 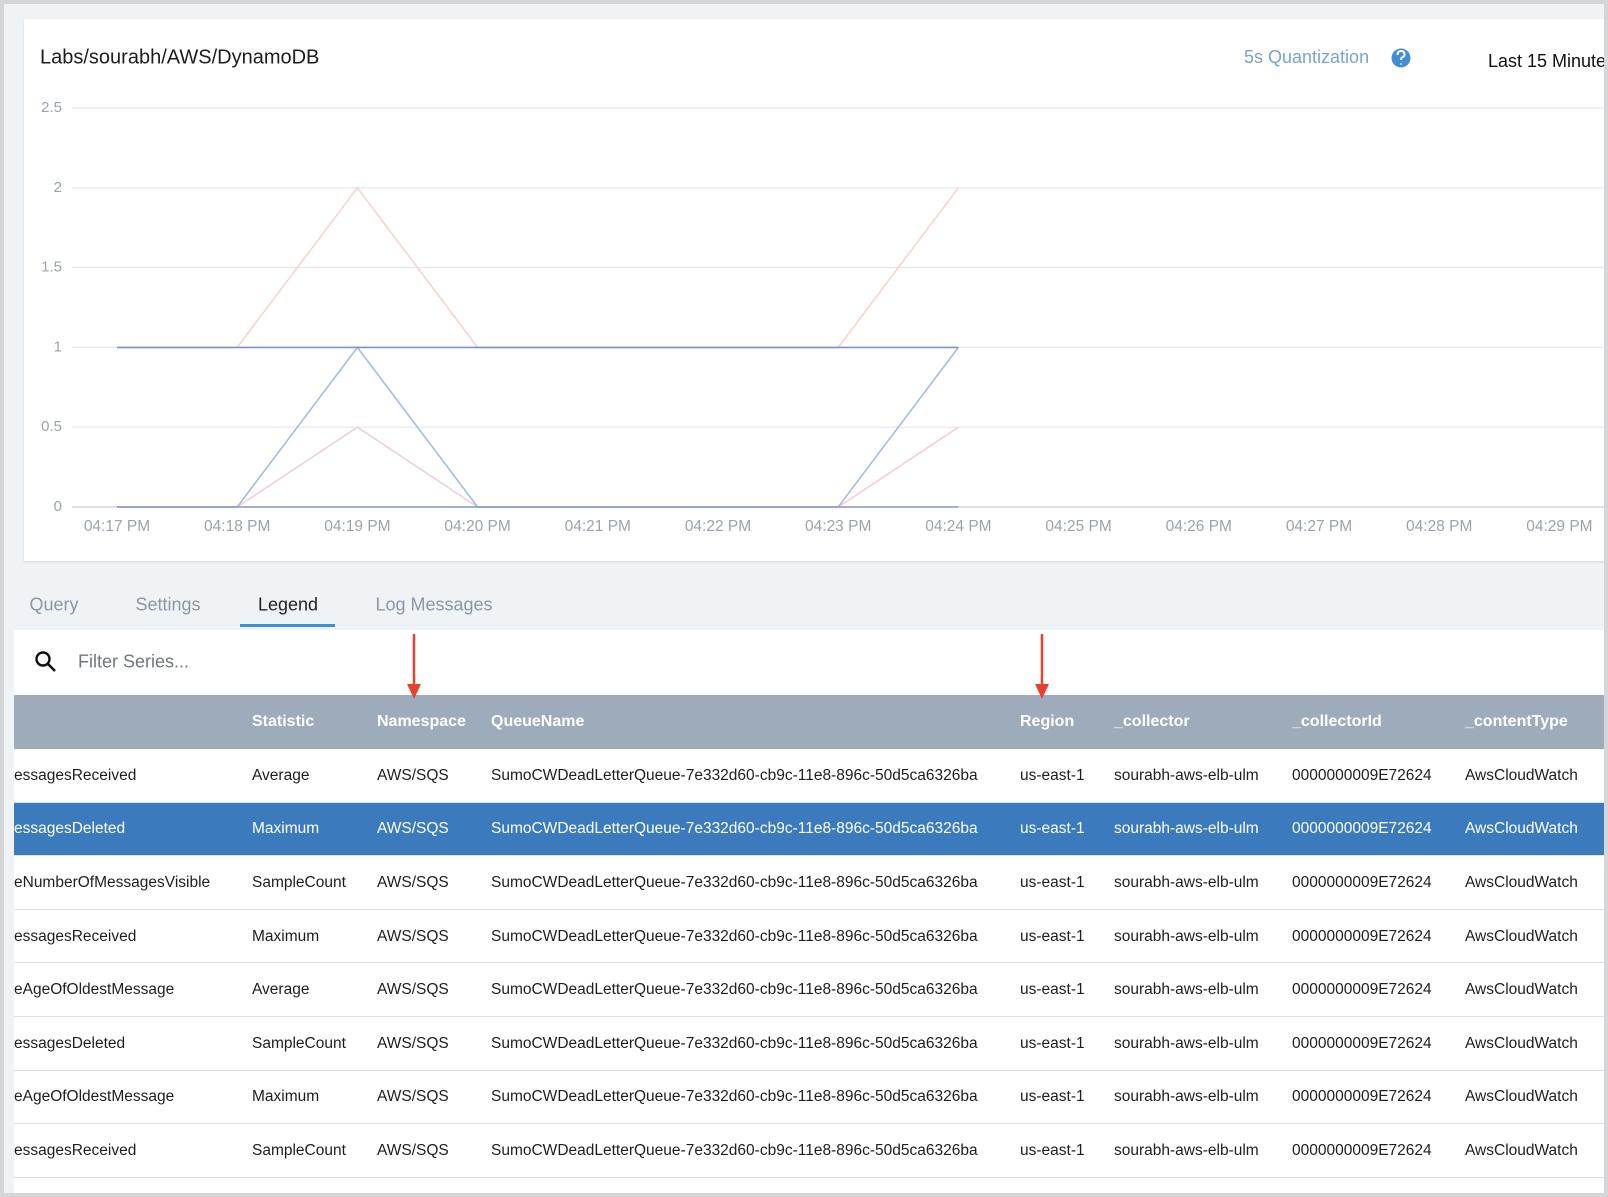 I want to click on column-header: QueueName, so click(x=538, y=721).